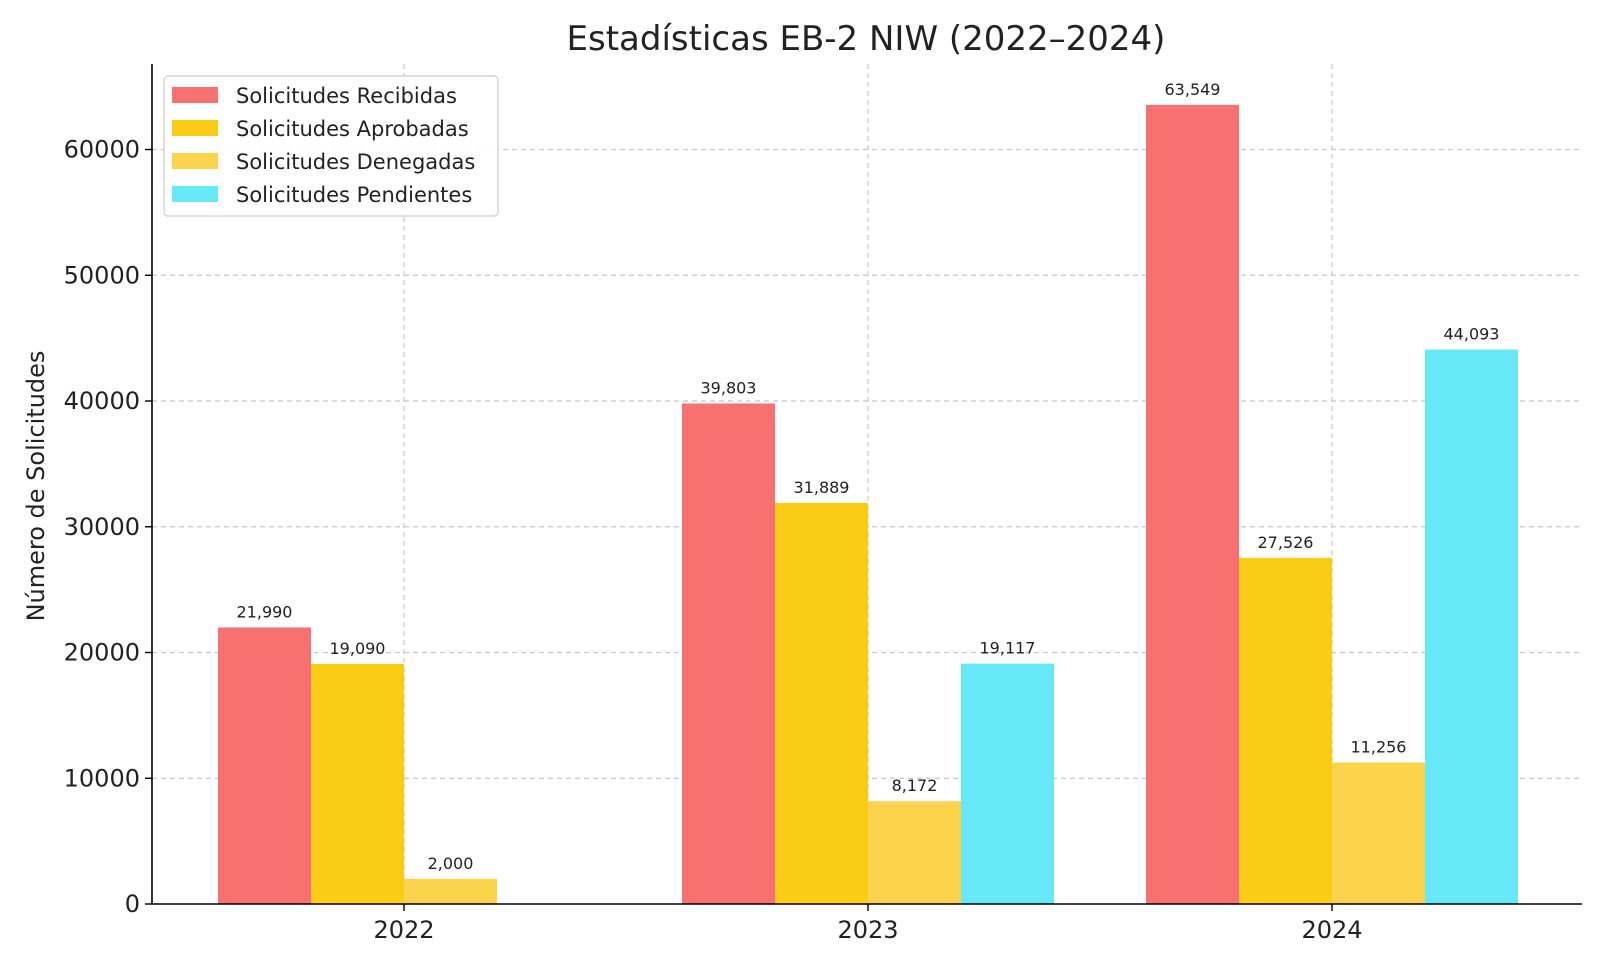 This screenshot has width=1600, height=960. I want to click on data-label: 11,256, so click(1379, 746).